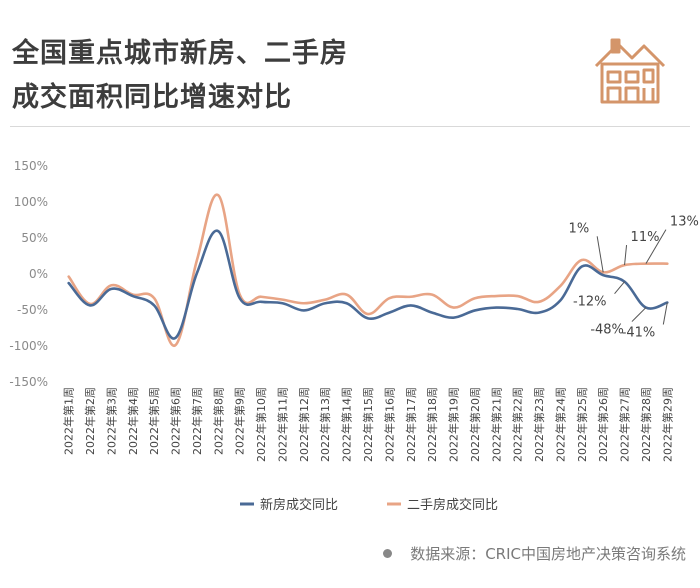  Describe the element at coordinates (432, 424) in the screenshot. I see `x-tick-label: 2022年第18周` at that location.